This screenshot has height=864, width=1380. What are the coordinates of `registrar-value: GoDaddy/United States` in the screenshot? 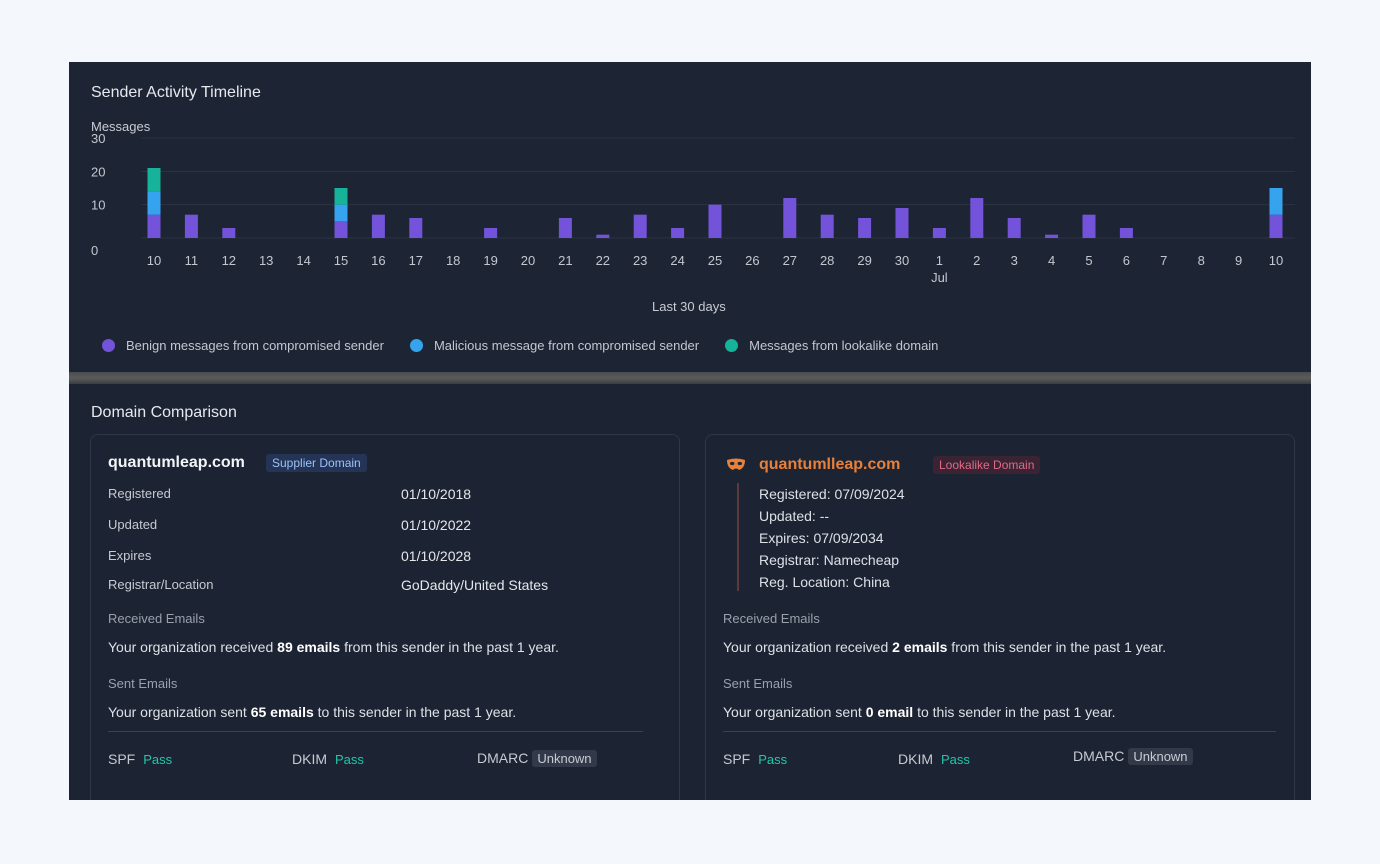 It's located at (475, 585).